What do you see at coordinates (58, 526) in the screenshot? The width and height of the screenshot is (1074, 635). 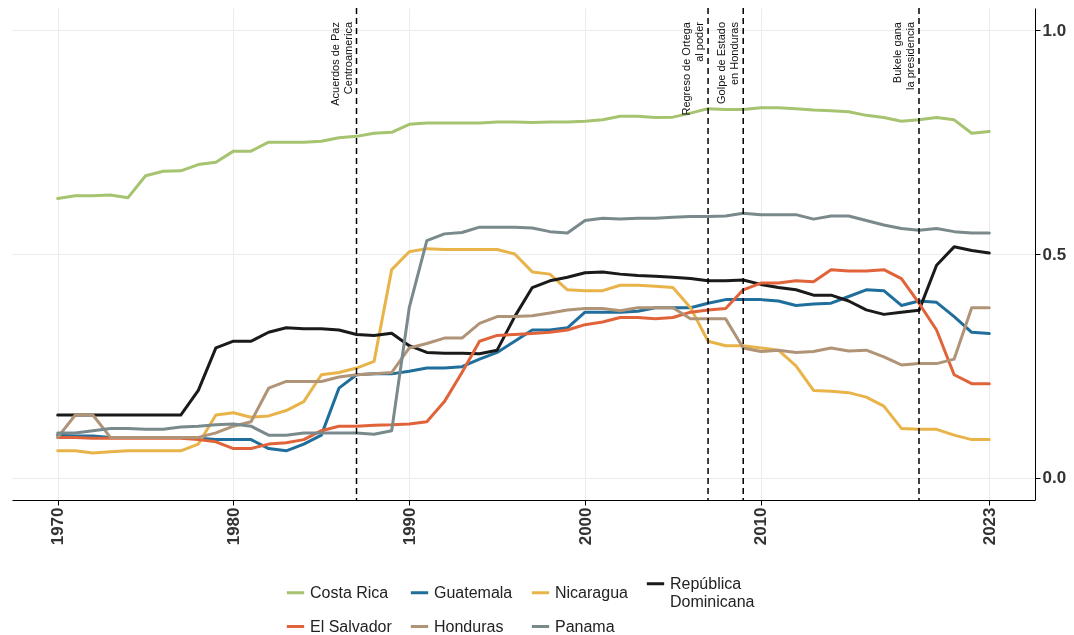 I see `x-tick-label: 1970` at bounding box center [58, 526].